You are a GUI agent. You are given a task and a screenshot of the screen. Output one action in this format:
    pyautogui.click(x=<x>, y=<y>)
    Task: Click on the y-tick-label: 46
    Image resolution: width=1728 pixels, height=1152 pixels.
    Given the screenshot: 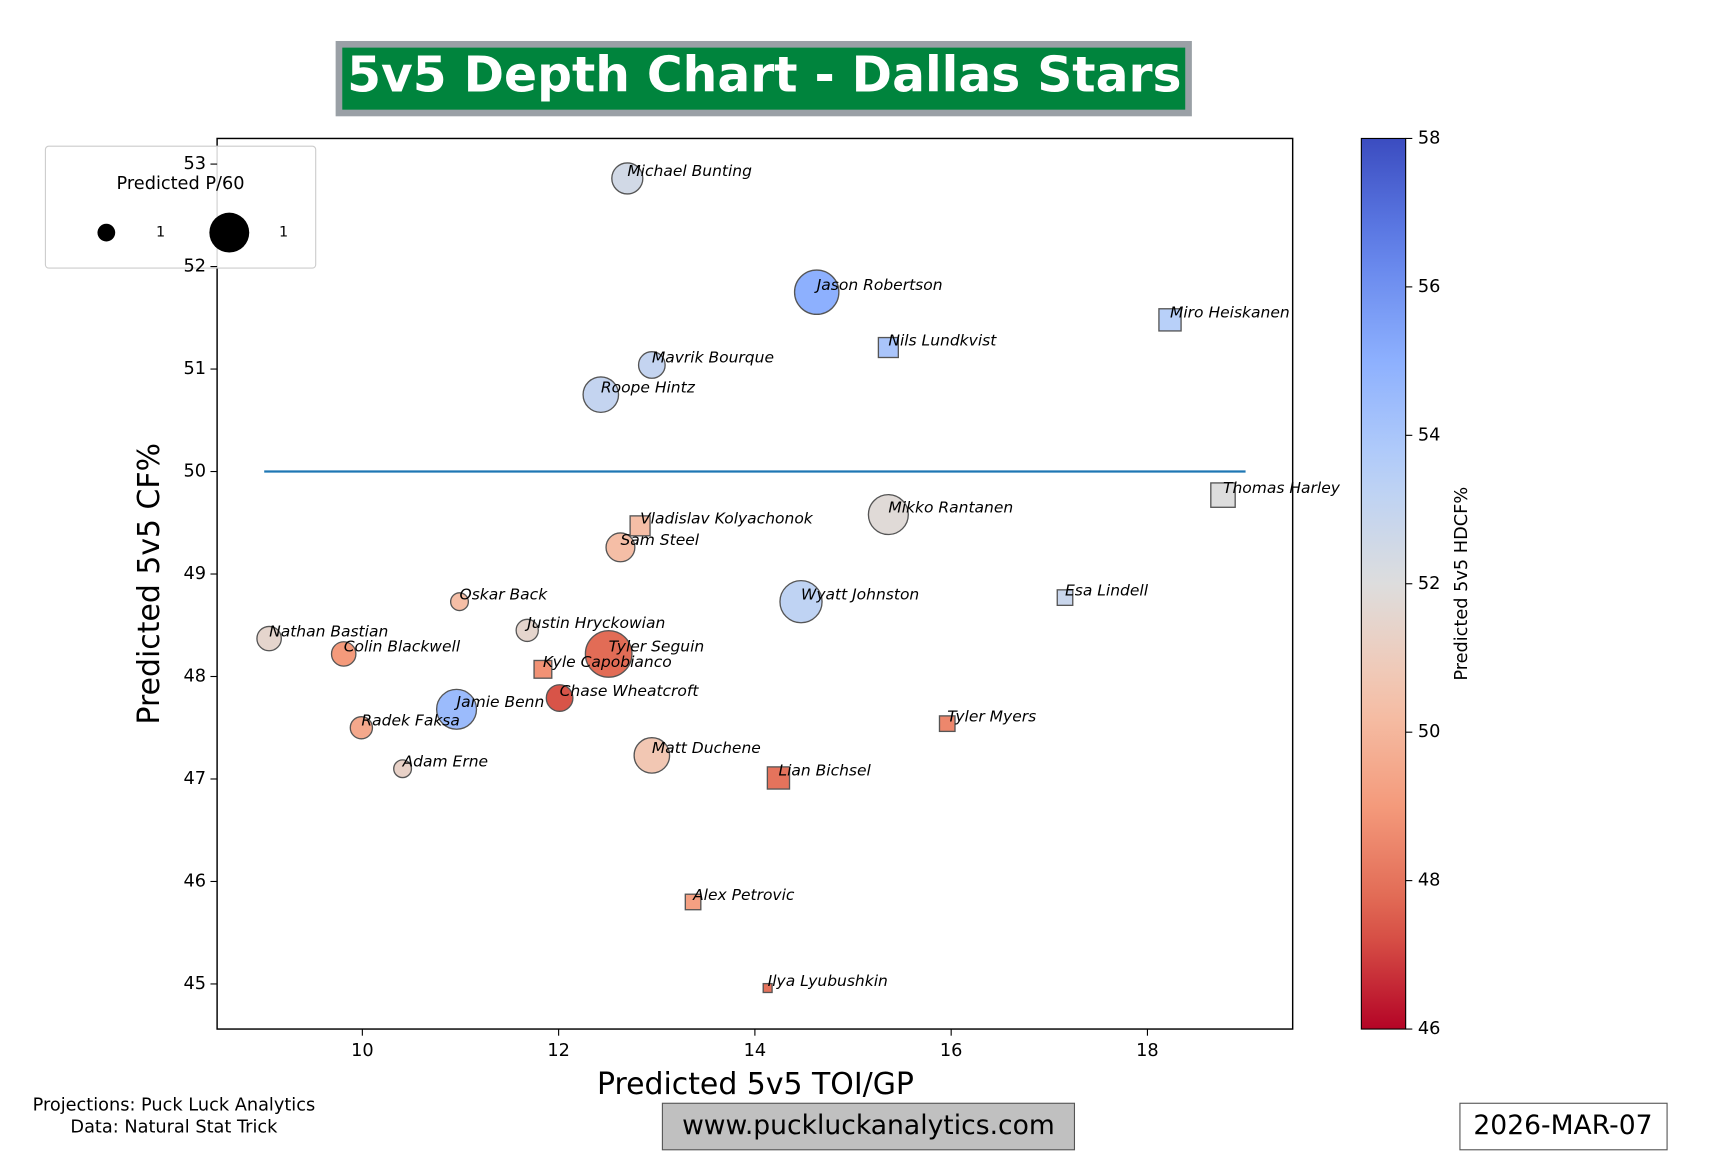 What is the action you would take?
    pyautogui.click(x=194, y=881)
    